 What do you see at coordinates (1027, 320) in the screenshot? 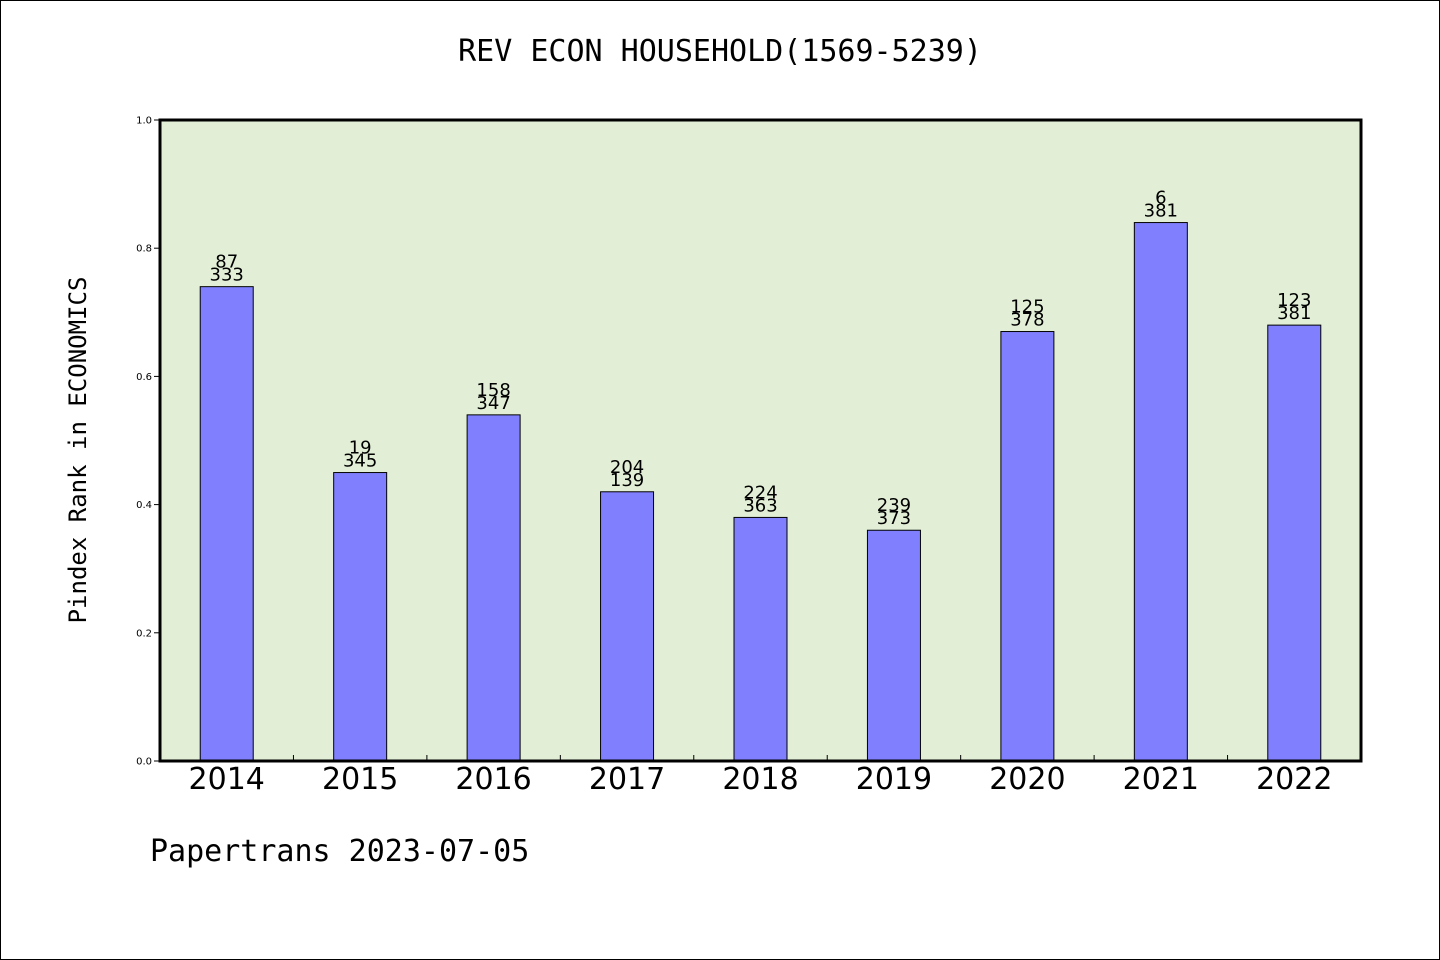
I see `bar-label-bottom: 378` at bounding box center [1027, 320].